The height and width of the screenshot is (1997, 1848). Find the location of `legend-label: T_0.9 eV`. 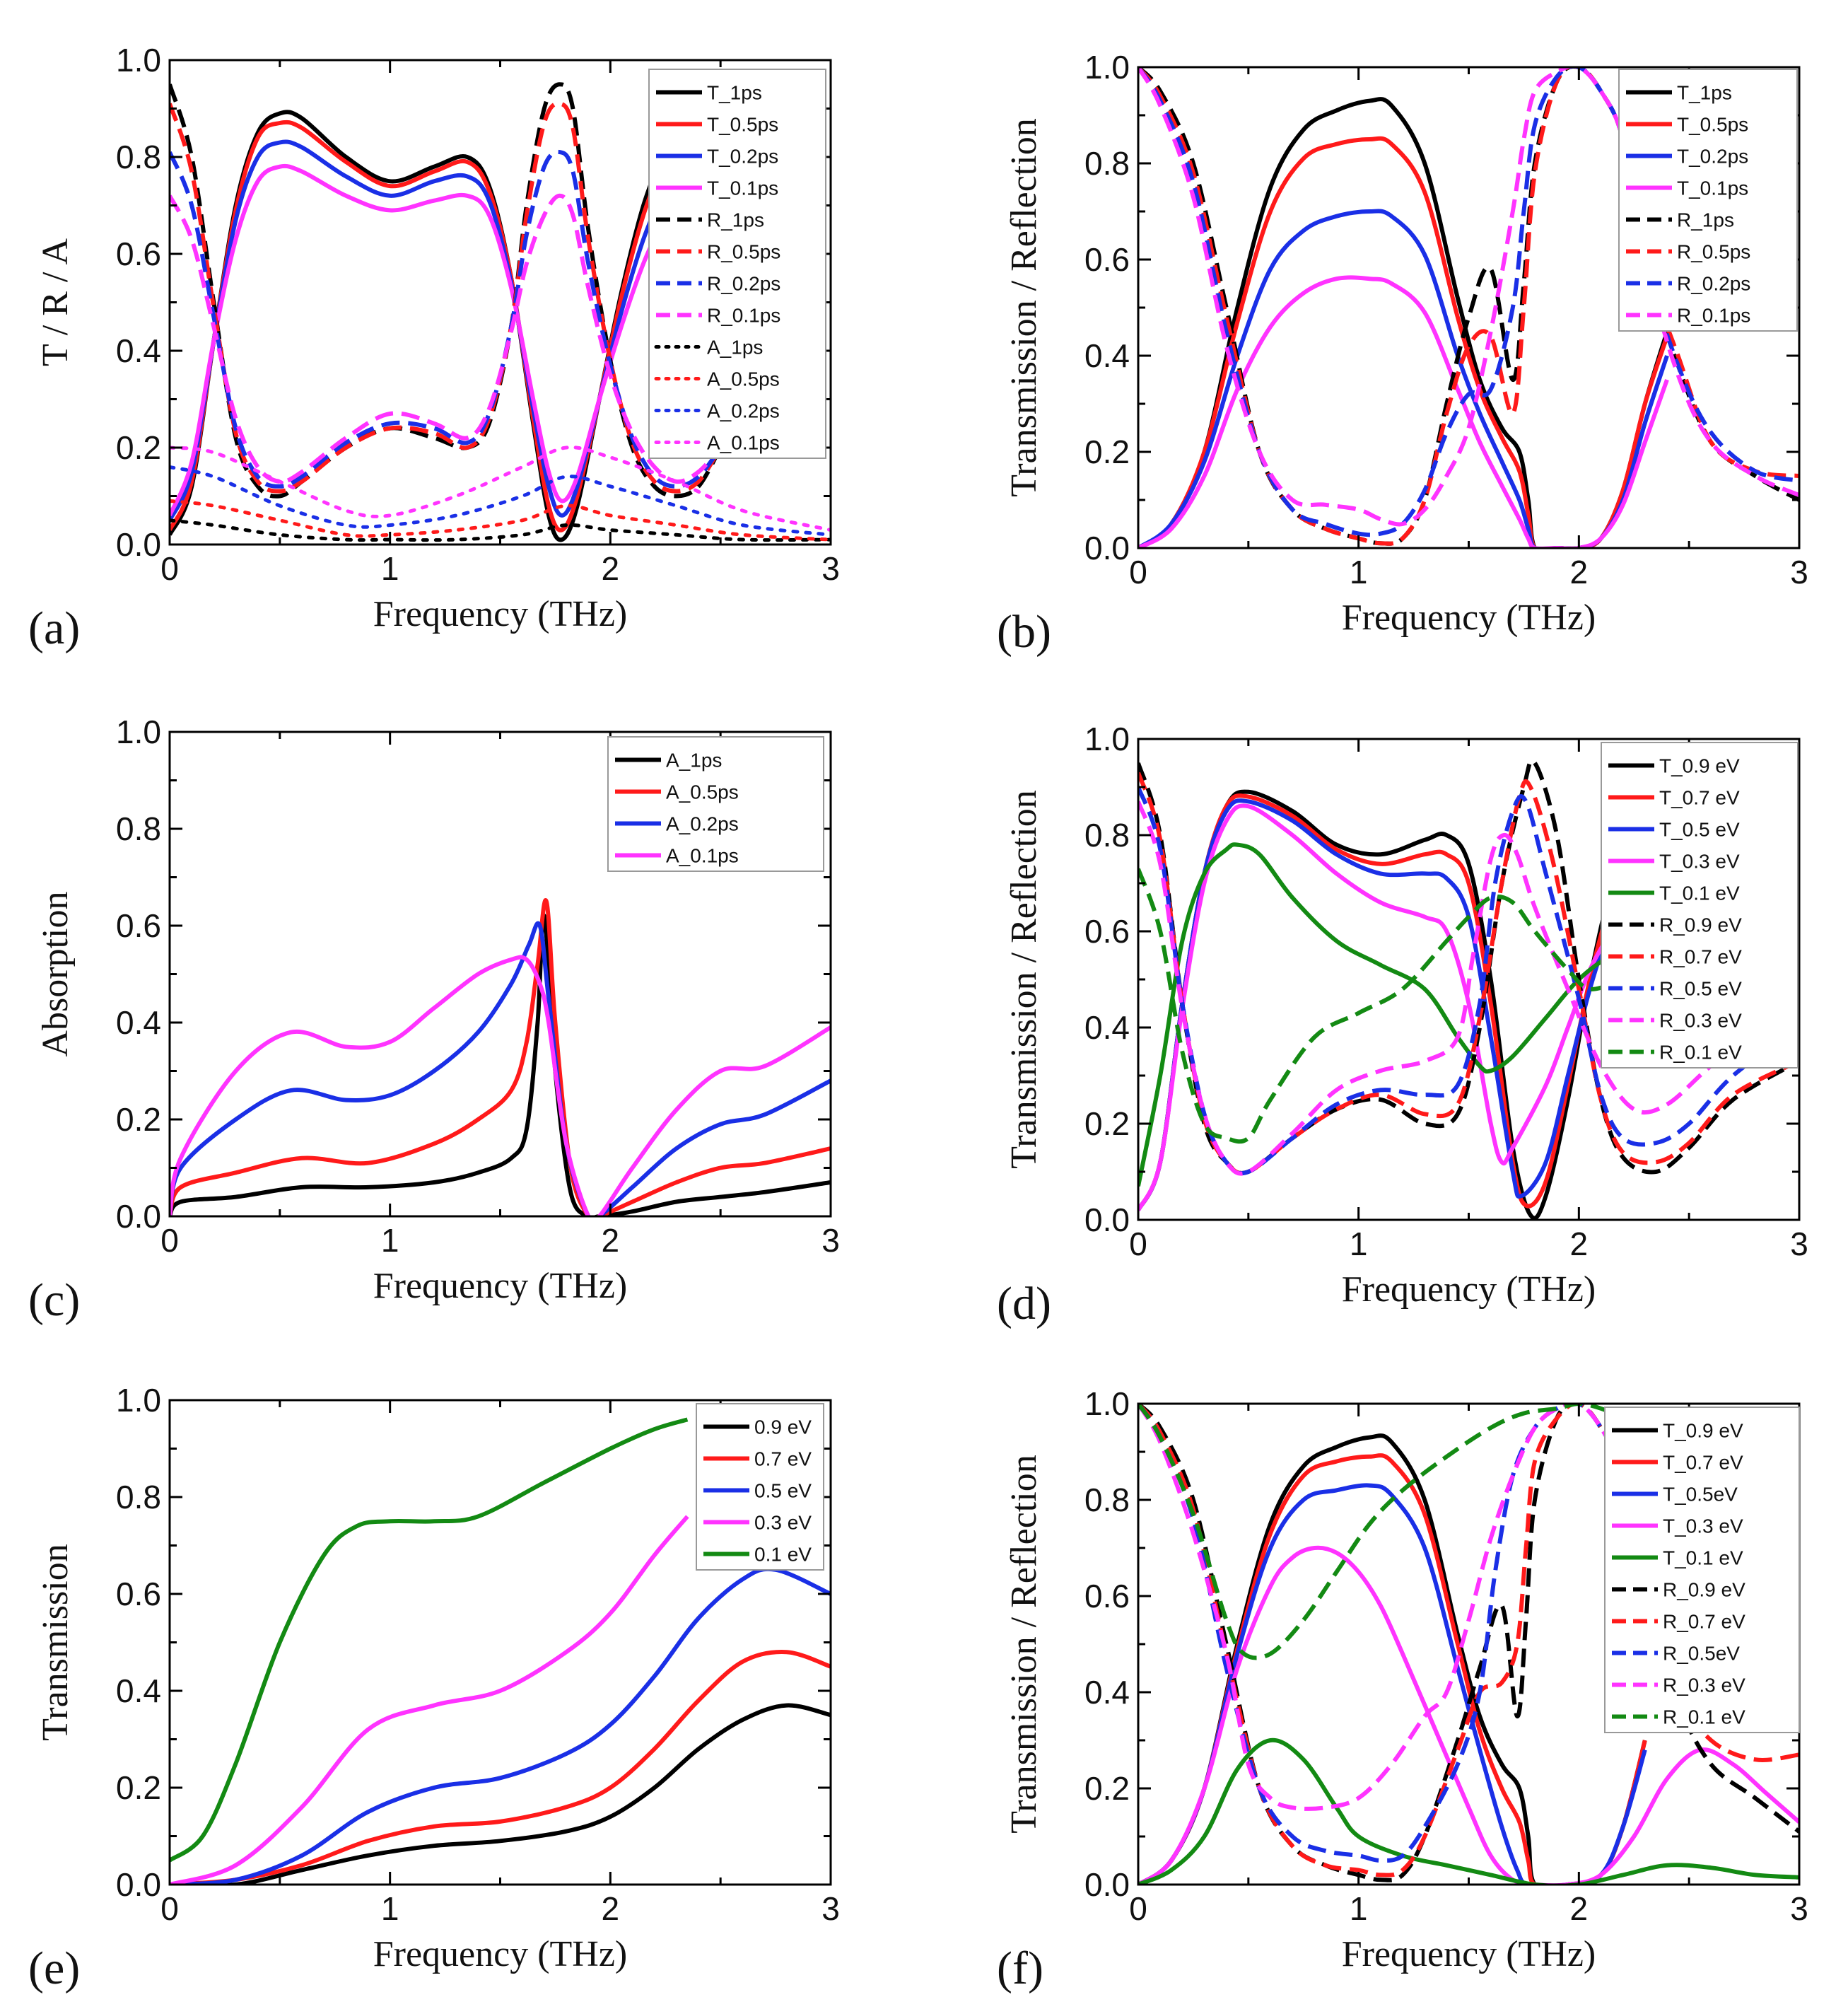

legend-label: T_0.9 eV is located at coordinates (1699, 766).